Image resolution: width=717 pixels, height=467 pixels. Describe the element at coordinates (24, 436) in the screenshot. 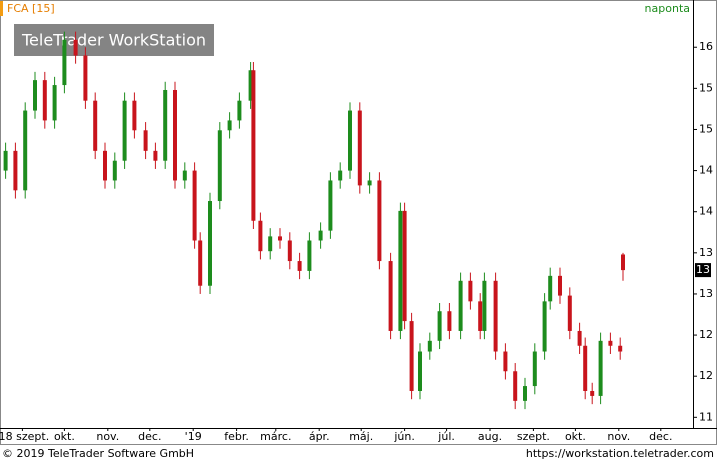

I see `x-tick-label: '18 szept.` at that location.